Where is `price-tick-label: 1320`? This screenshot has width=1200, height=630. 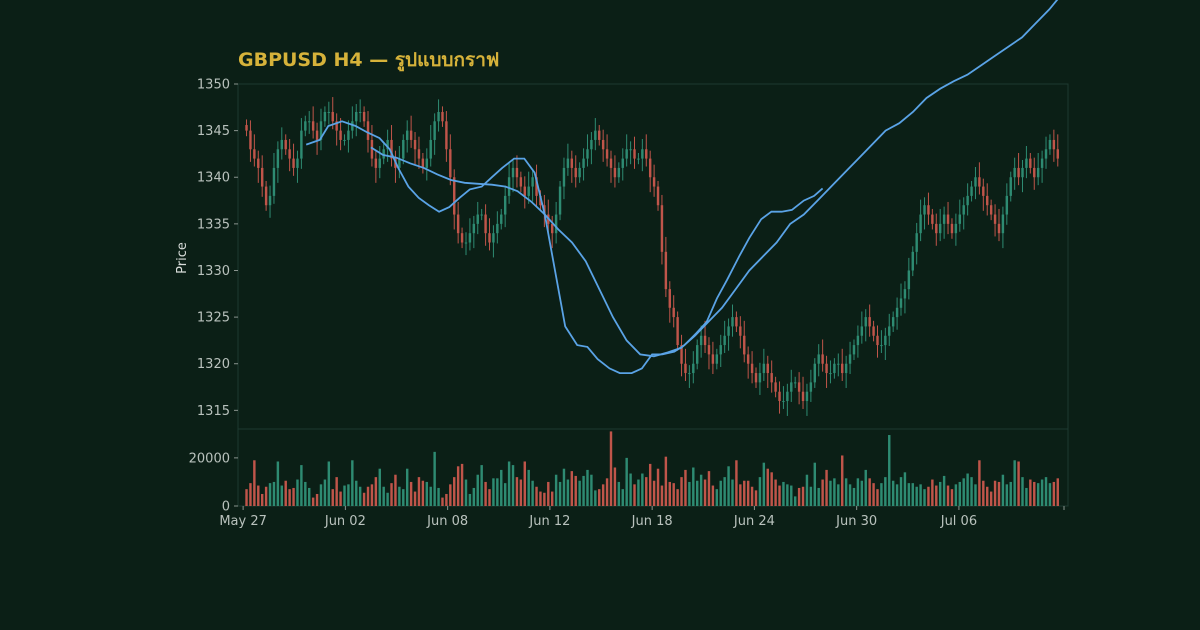 price-tick-label: 1320 is located at coordinates (213, 364).